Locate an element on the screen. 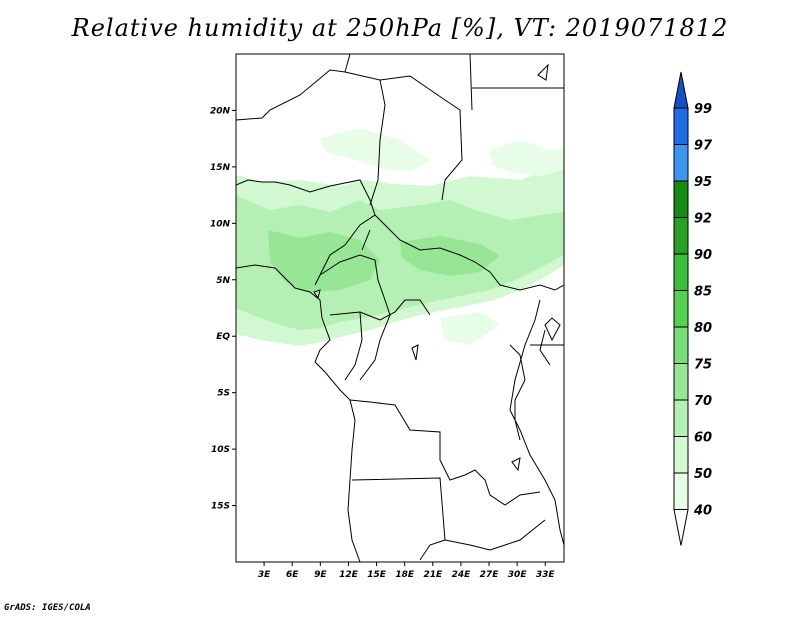 This screenshot has height=618, width=800. border-congo-basin is located at coordinates (380, 340).